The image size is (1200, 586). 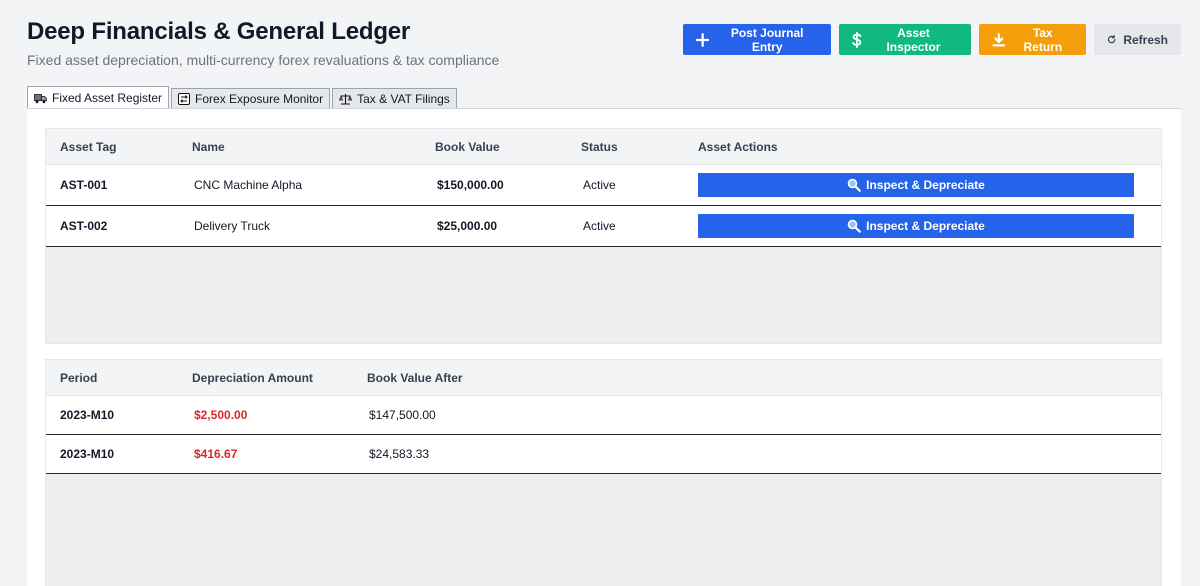 What do you see at coordinates (208, 146) in the screenshot?
I see `column-header-name: Name` at bounding box center [208, 146].